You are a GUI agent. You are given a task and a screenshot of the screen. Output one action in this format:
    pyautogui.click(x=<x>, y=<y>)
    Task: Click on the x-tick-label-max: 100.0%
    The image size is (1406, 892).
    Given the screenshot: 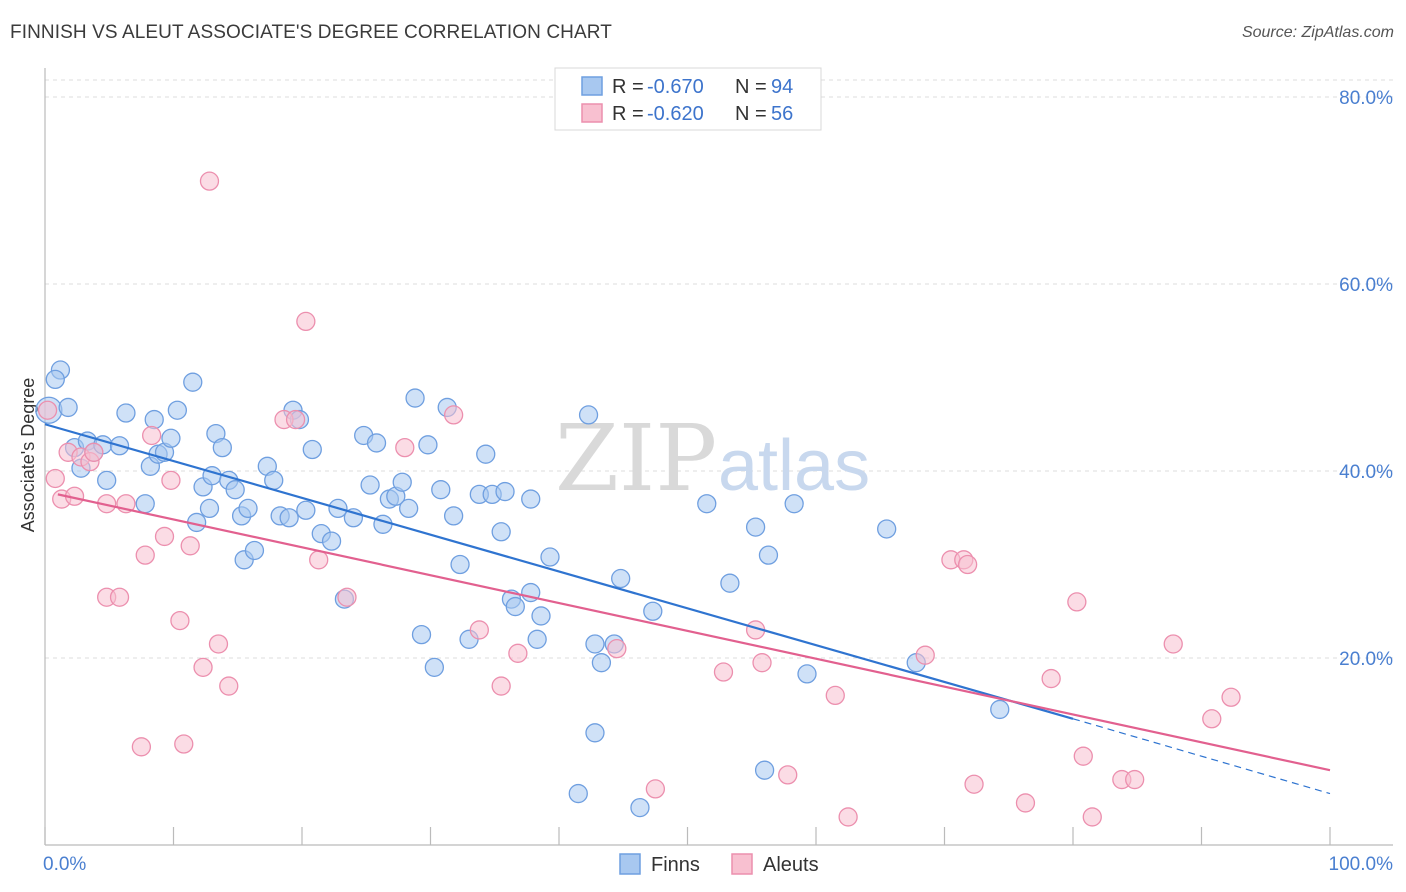 What is the action you would take?
    pyautogui.click(x=1361, y=864)
    